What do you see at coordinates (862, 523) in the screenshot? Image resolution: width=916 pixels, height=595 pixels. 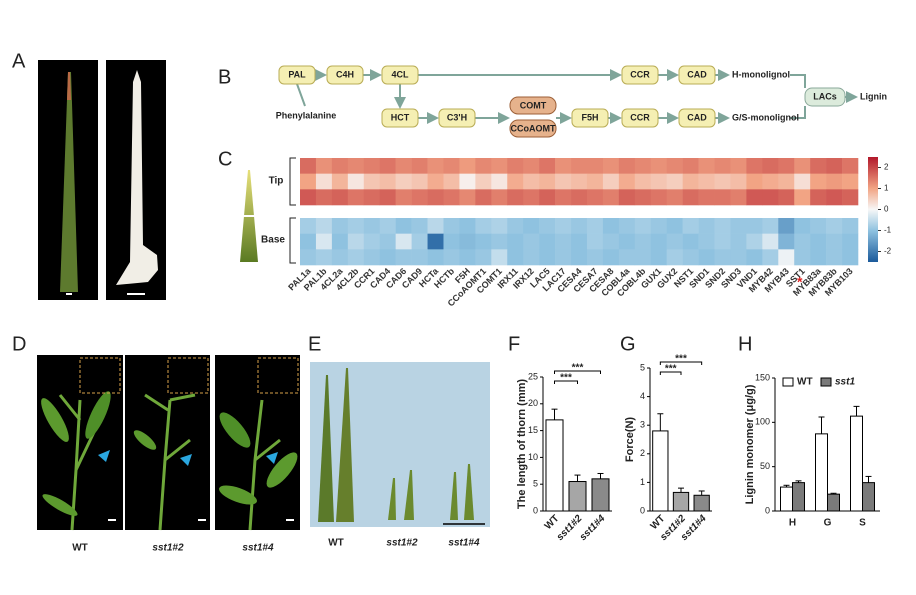 I see `x-tick-label: S` at bounding box center [862, 523].